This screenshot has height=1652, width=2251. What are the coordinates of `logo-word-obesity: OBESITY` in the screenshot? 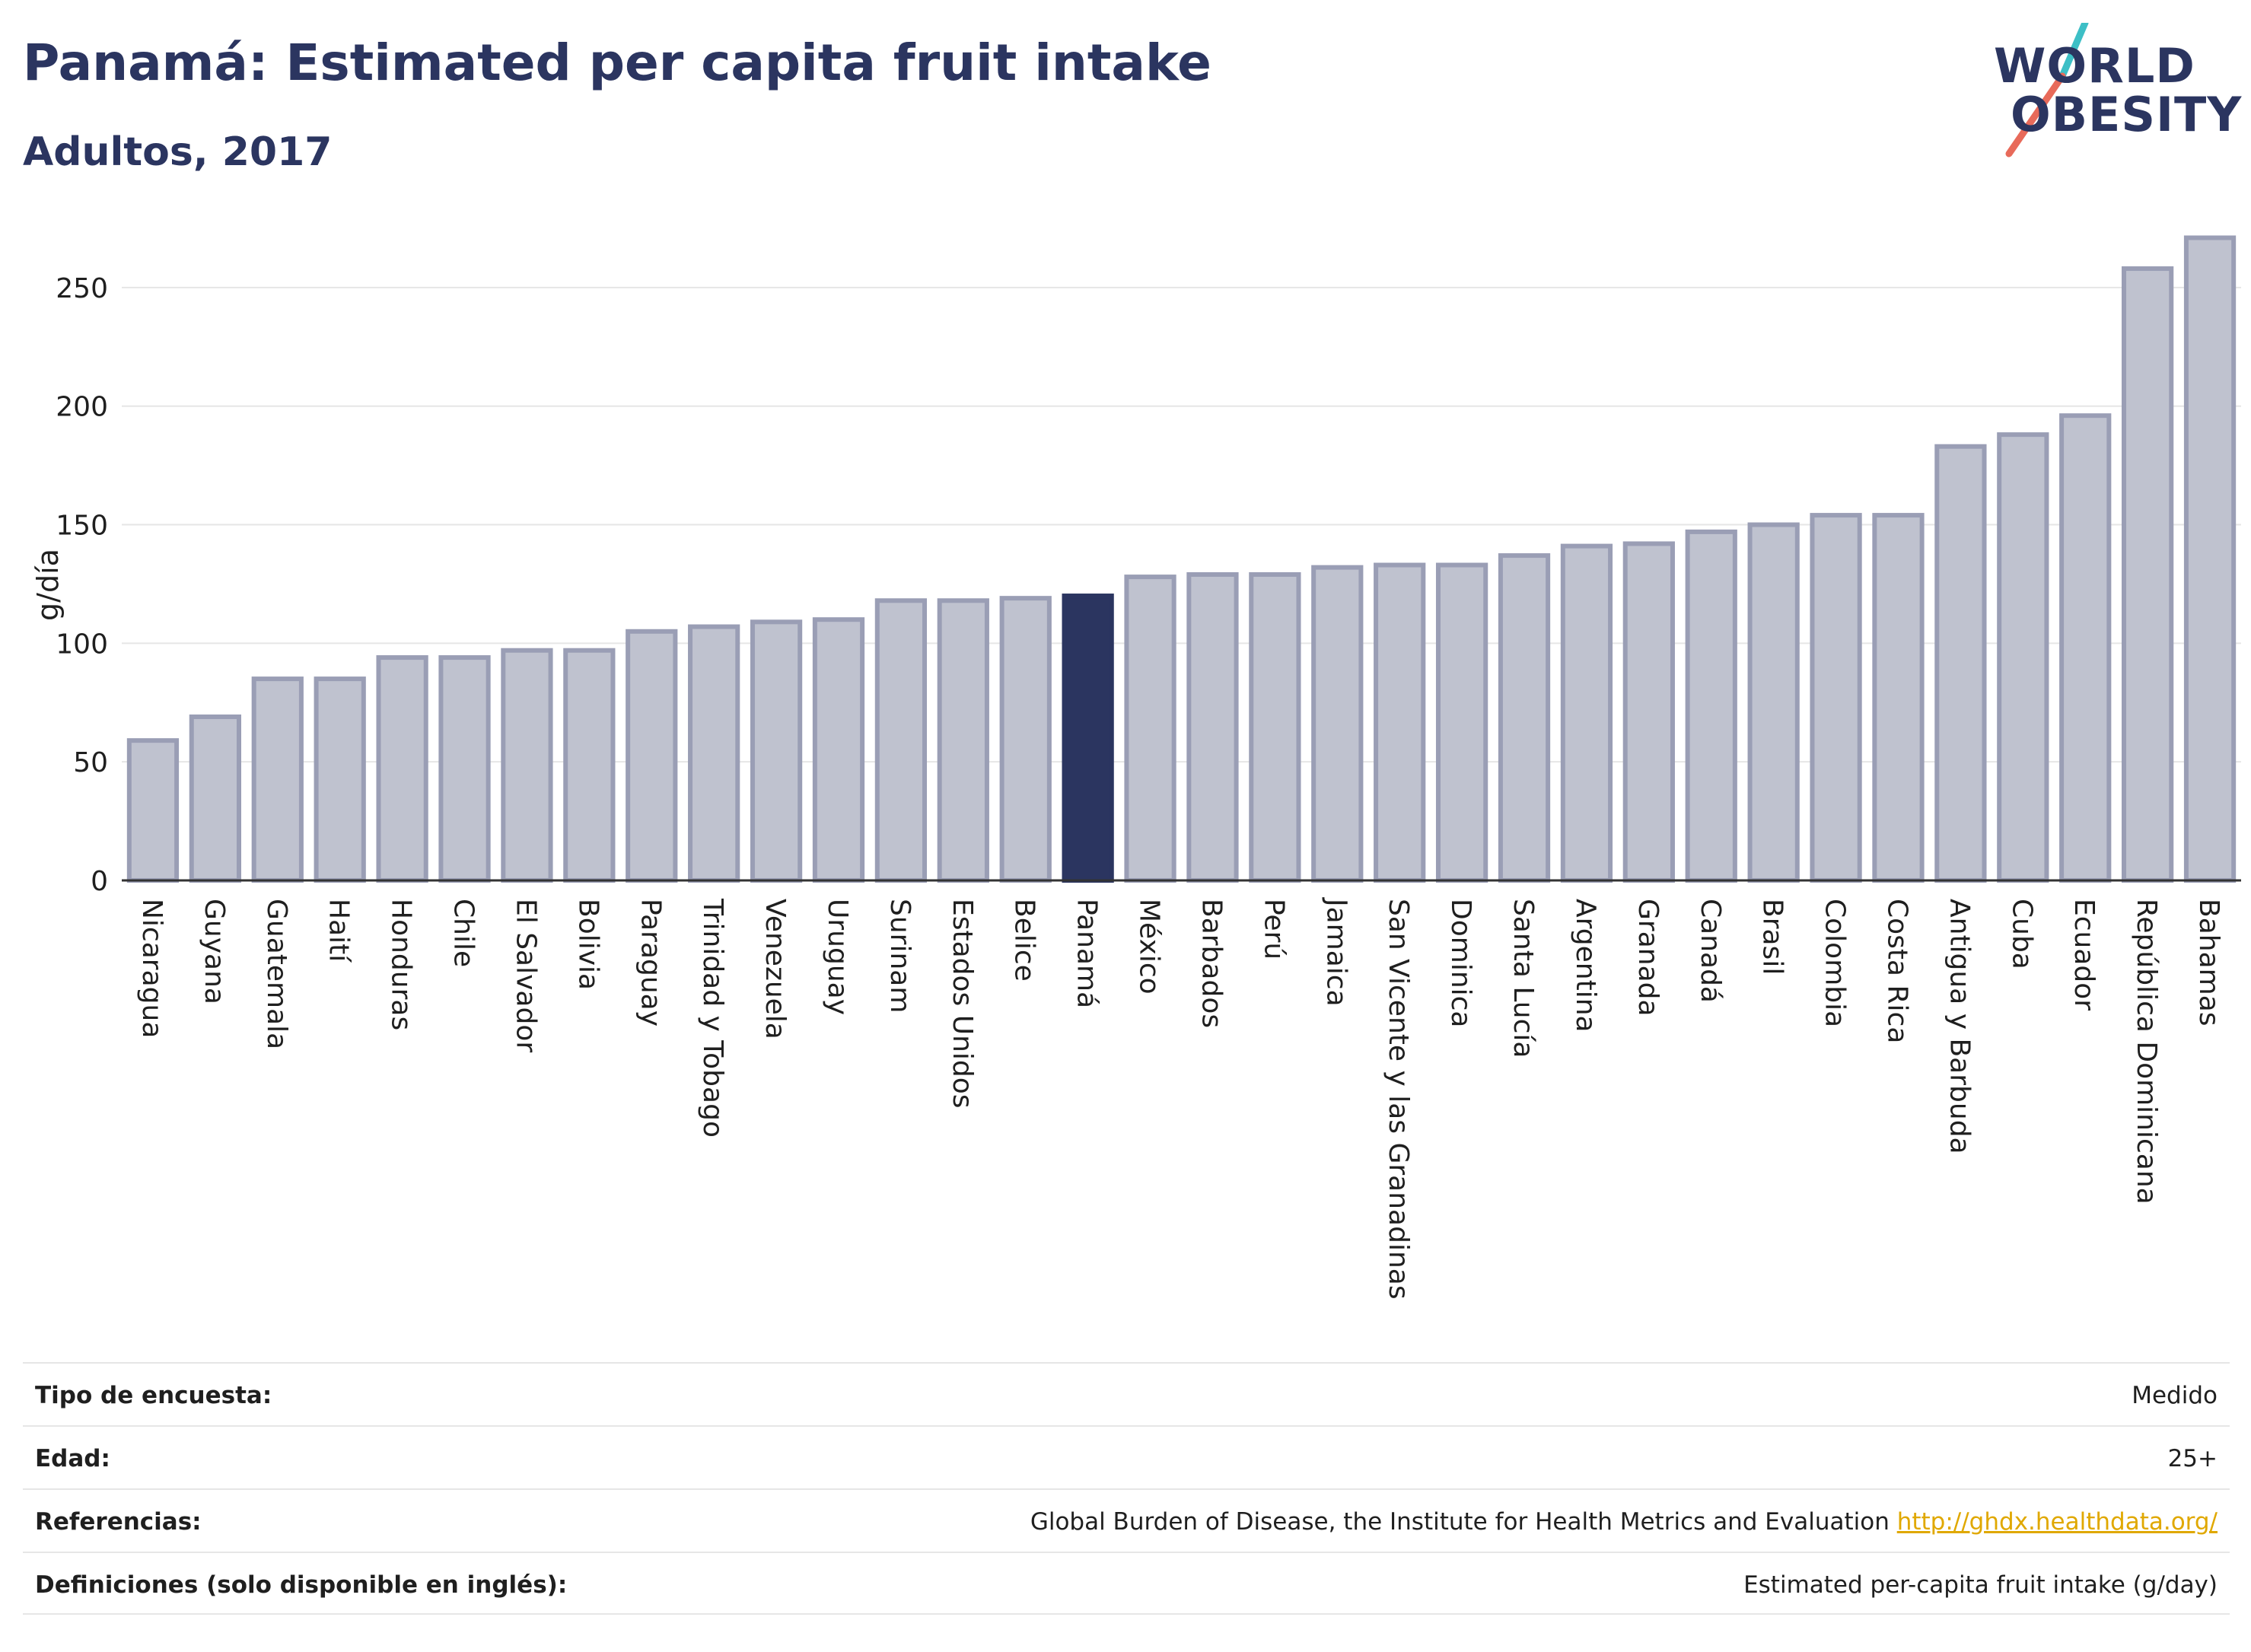 It's located at (2127, 114).